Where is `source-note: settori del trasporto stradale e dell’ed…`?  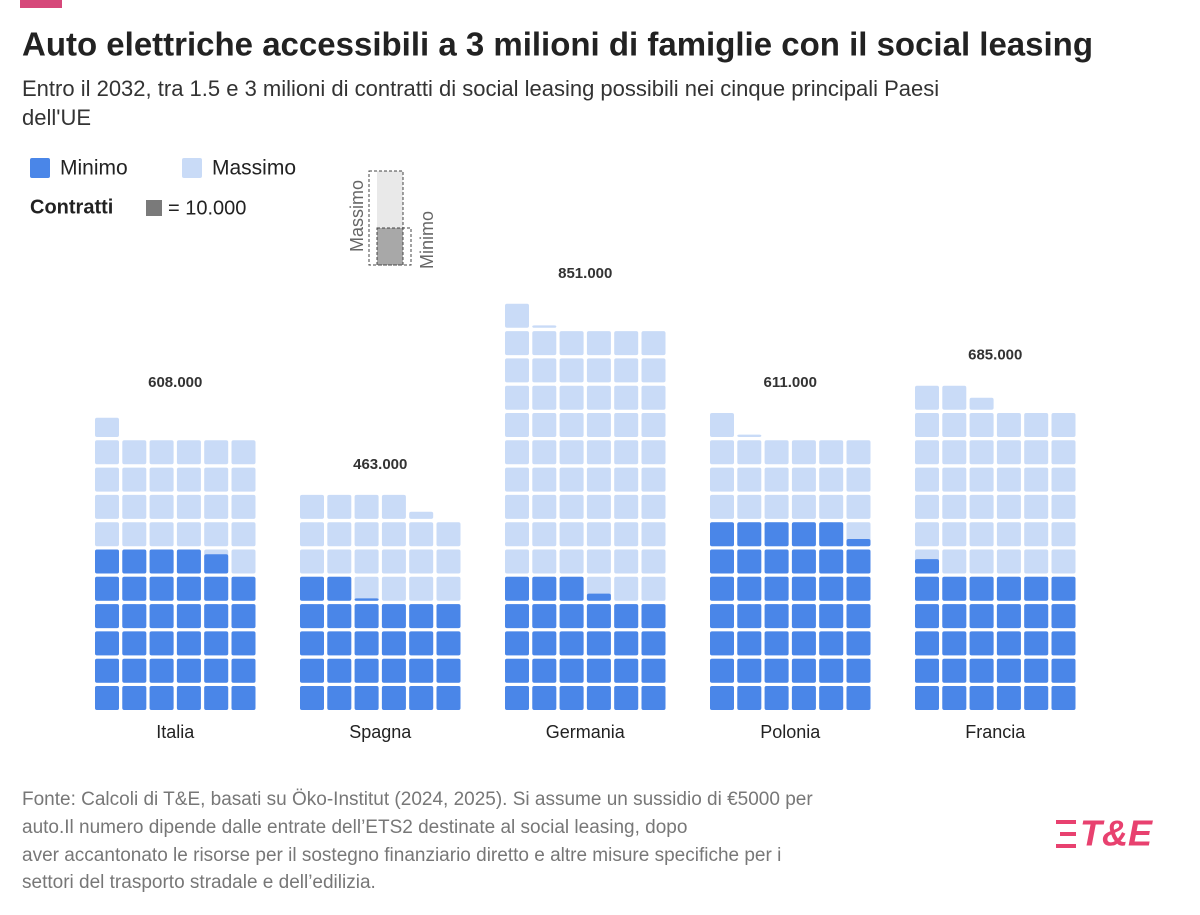 source-note: settori del trasporto stradale e dell’ed… is located at coordinates (199, 882).